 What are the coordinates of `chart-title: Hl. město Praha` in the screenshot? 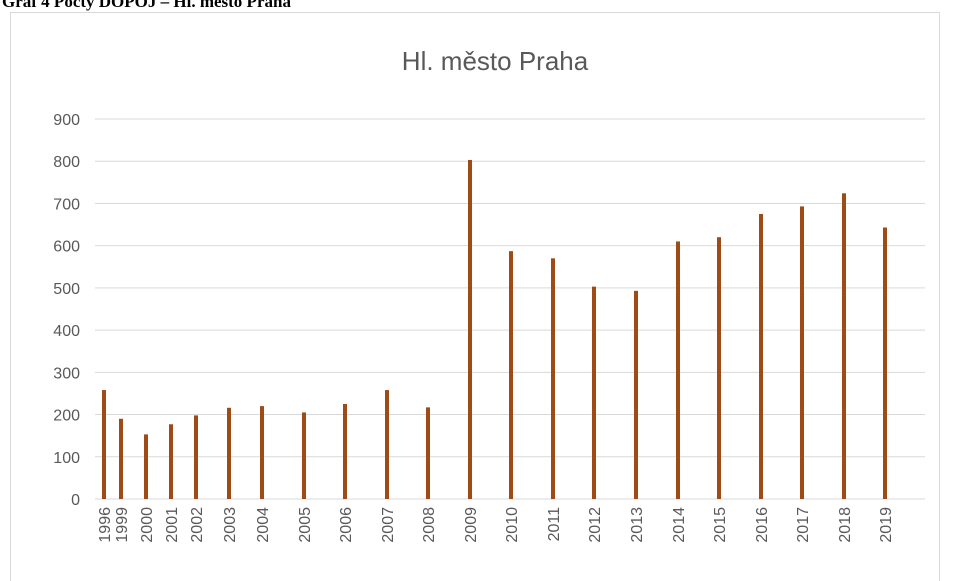 It's located at (495, 61).